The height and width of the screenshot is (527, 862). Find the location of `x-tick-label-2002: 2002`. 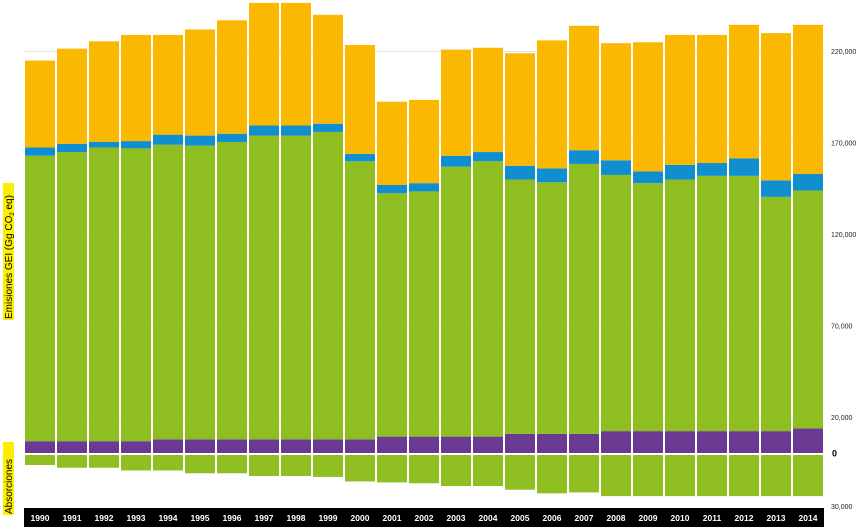

x-tick-label-2002: 2002 is located at coordinates (424, 518).